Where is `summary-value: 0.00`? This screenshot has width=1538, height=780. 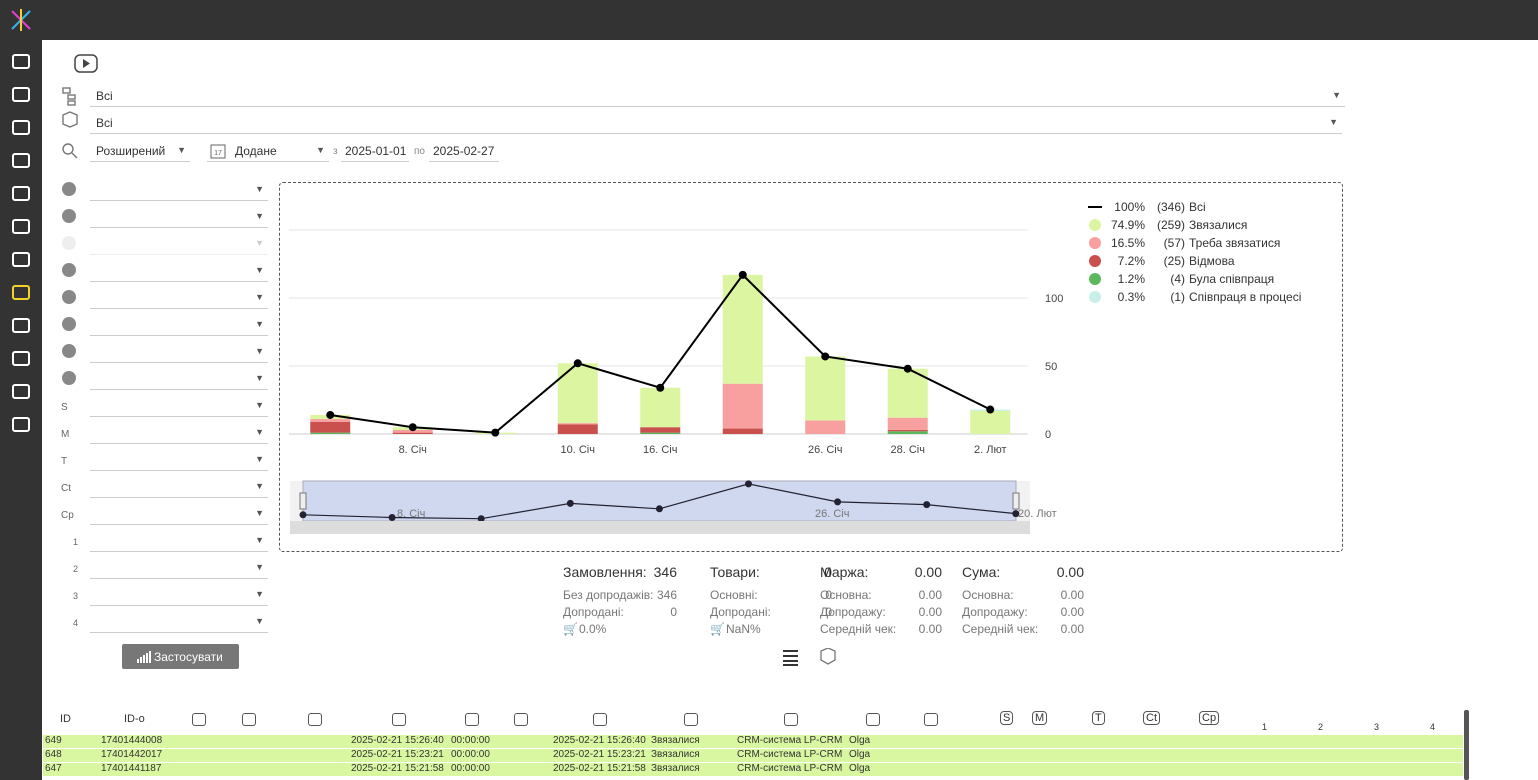
summary-value: 0.00 is located at coordinates (1070, 572).